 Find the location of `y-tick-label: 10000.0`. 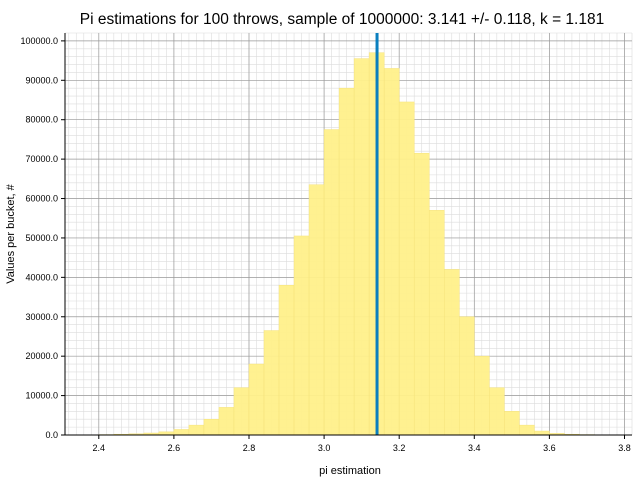

y-tick-label: 10000.0 is located at coordinates (41, 396).